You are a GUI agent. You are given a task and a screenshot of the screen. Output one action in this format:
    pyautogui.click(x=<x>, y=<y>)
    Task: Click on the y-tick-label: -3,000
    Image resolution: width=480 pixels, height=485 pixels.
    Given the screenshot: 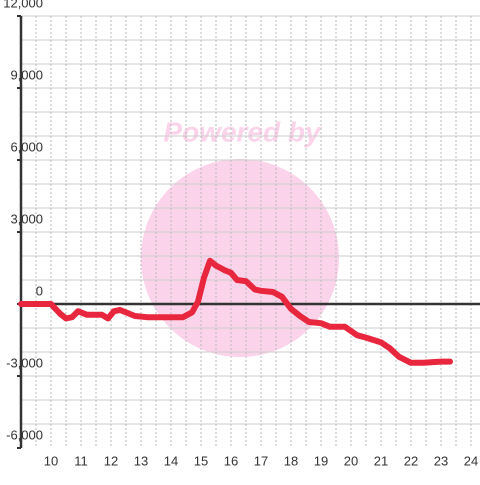 What is the action you would take?
    pyautogui.click(x=24, y=362)
    